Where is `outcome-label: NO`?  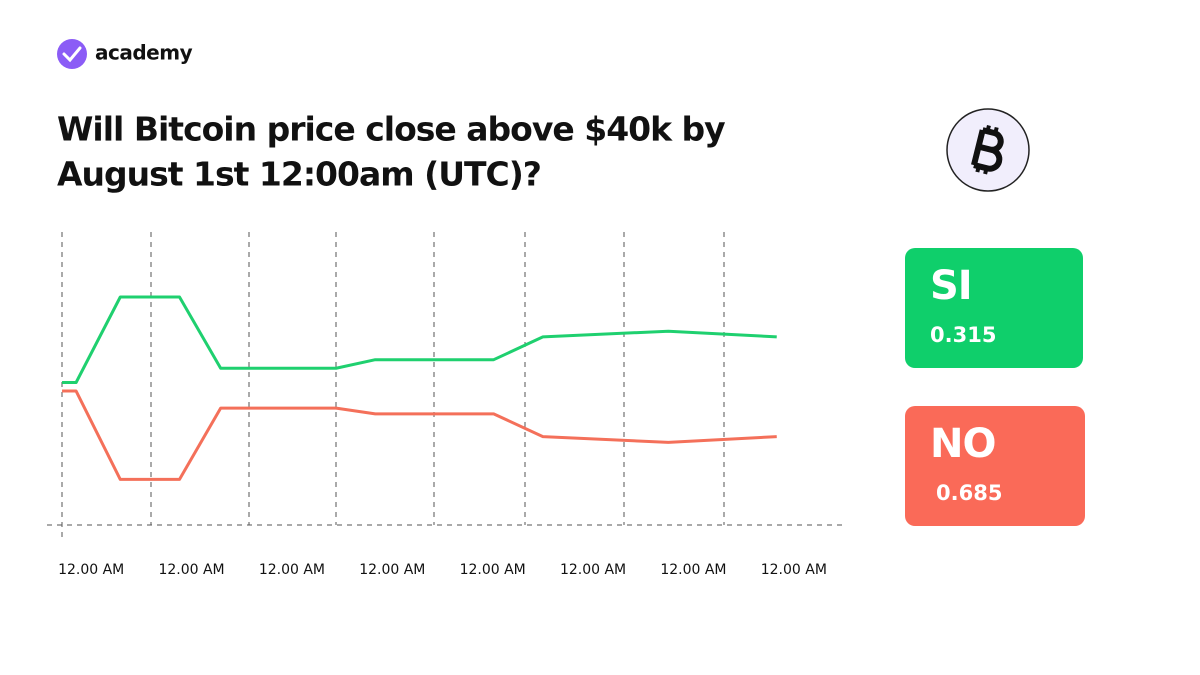
outcome-label: NO is located at coordinates (962, 444).